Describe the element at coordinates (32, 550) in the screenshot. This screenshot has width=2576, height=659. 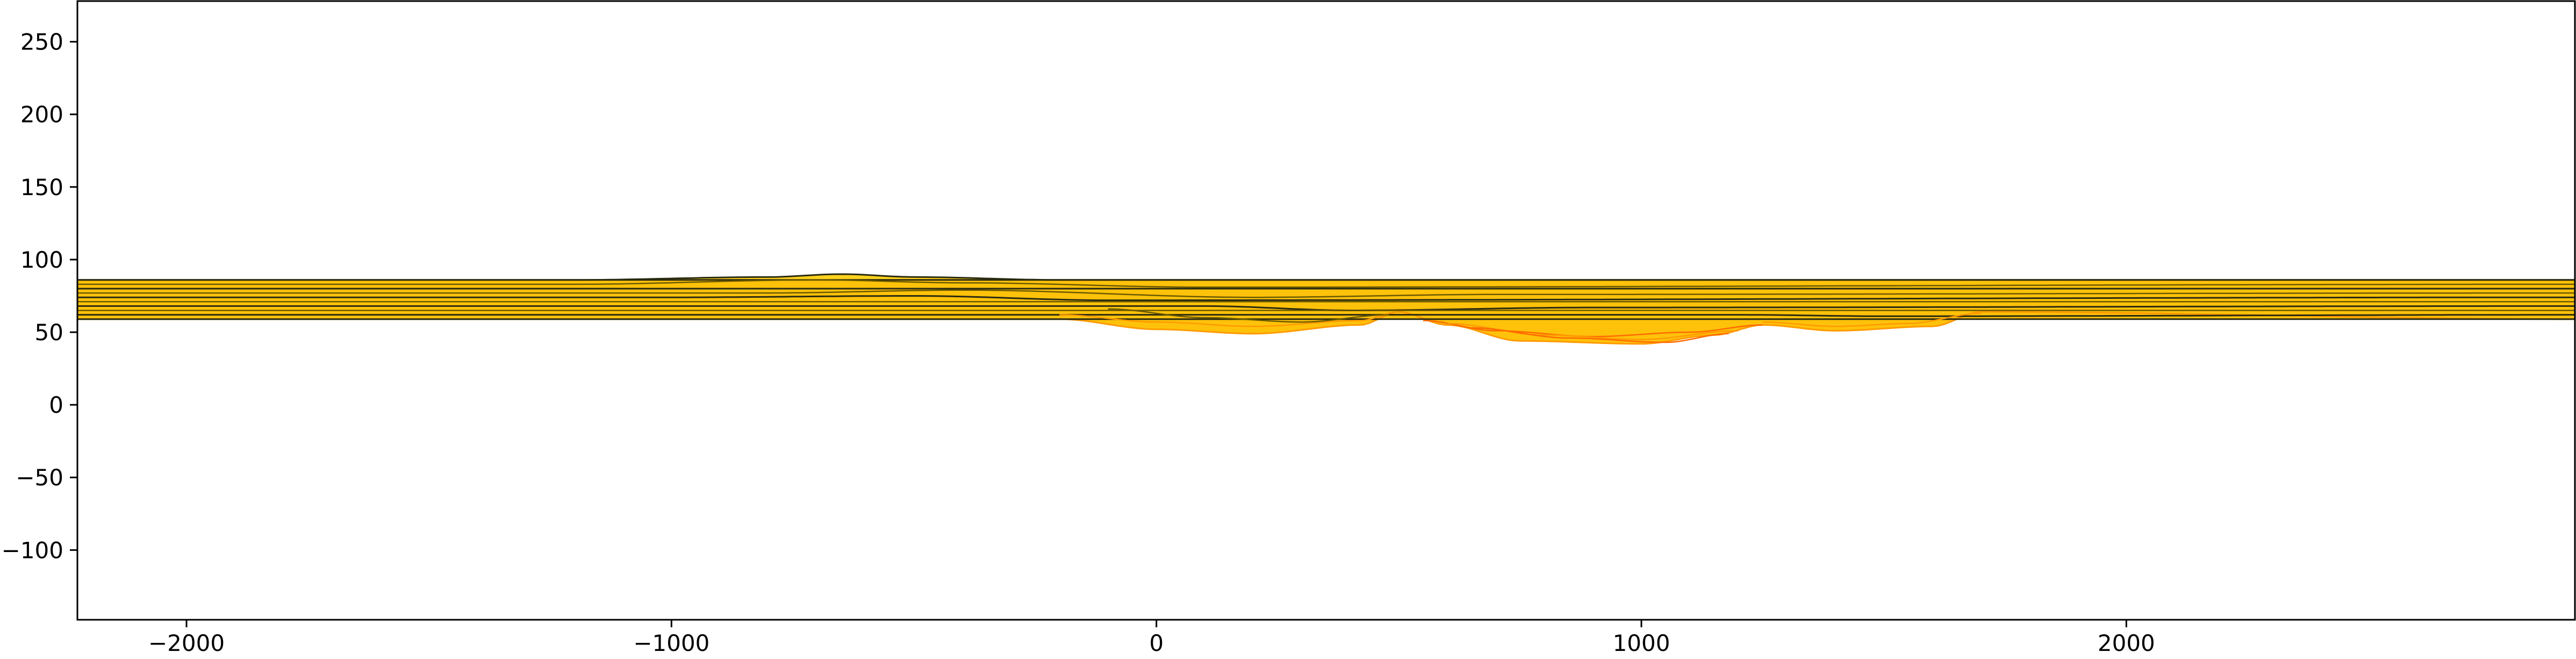
I see `y-tick-label: −100` at that location.